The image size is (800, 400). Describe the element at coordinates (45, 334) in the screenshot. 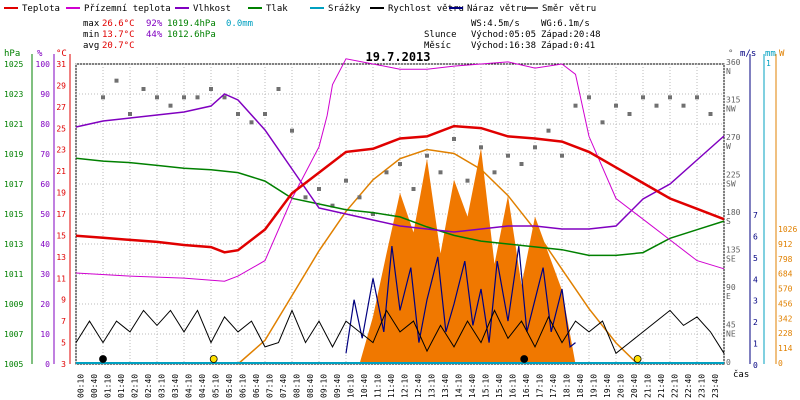

I see `tick-pct: 10` at that location.